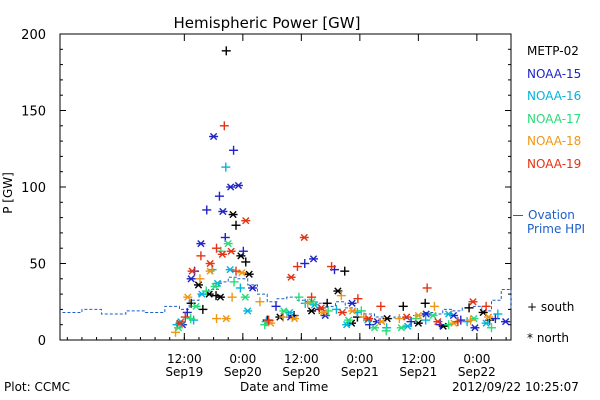 The image size is (600, 400). Describe the element at coordinates (548, 338) in the screenshot. I see `legend-north-symbol: * north` at that location.